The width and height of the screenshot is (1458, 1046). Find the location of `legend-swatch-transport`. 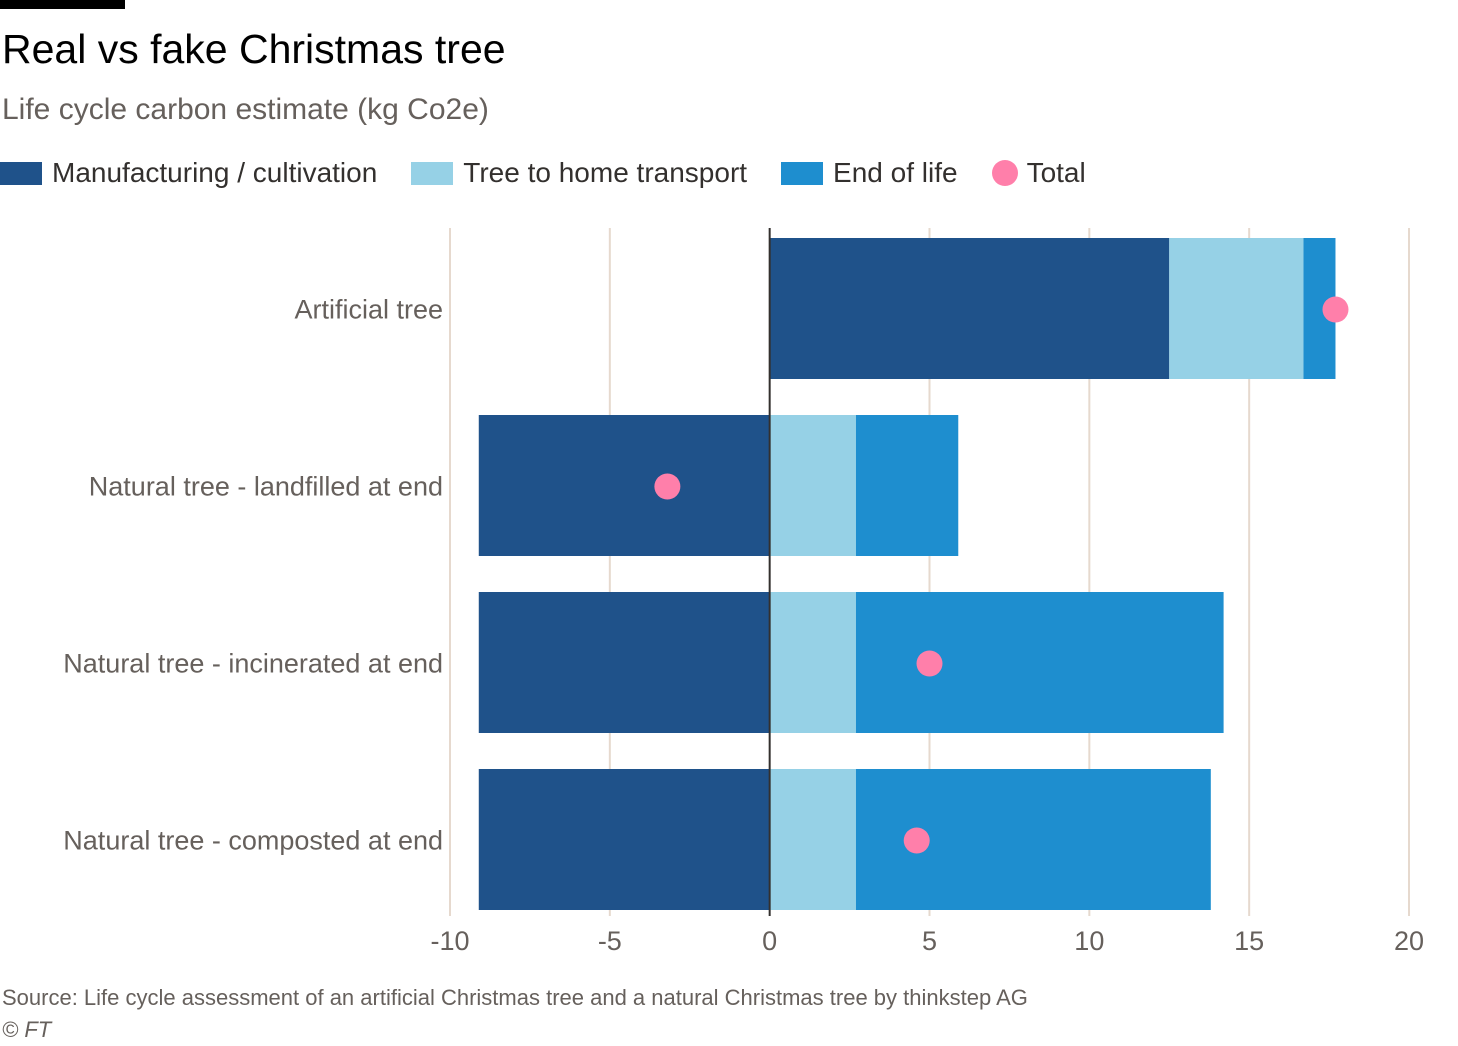

legend-swatch-transport is located at coordinates (432, 173).